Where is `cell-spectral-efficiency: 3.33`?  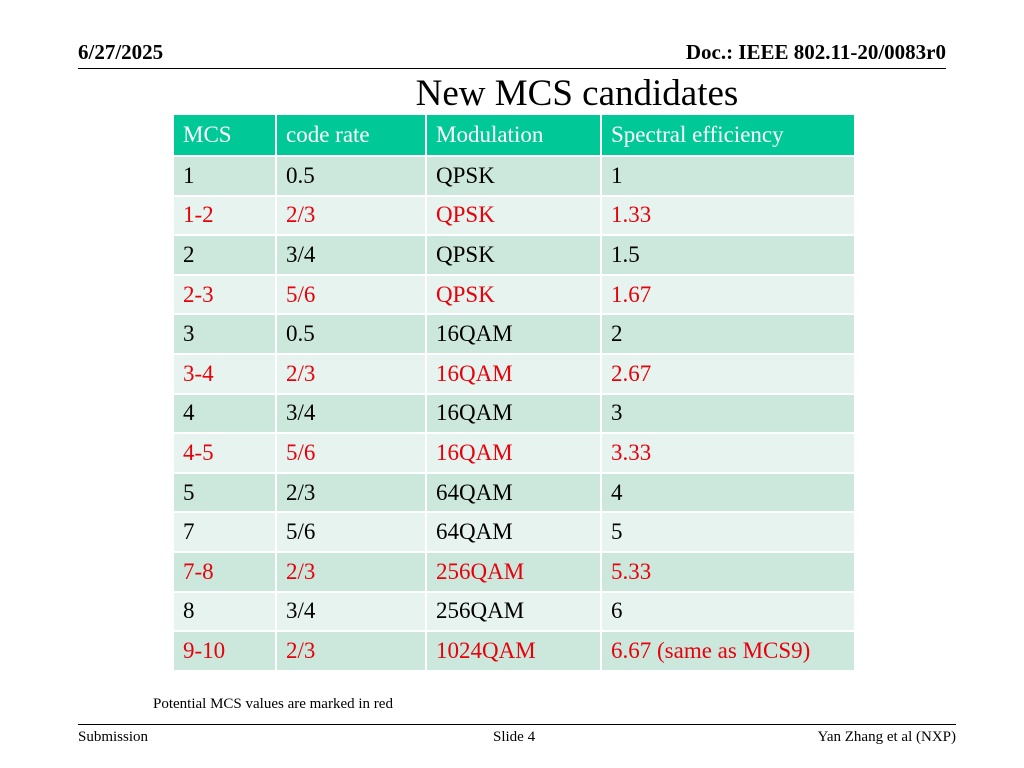
cell-spectral-efficiency: 3.33 is located at coordinates (728, 453).